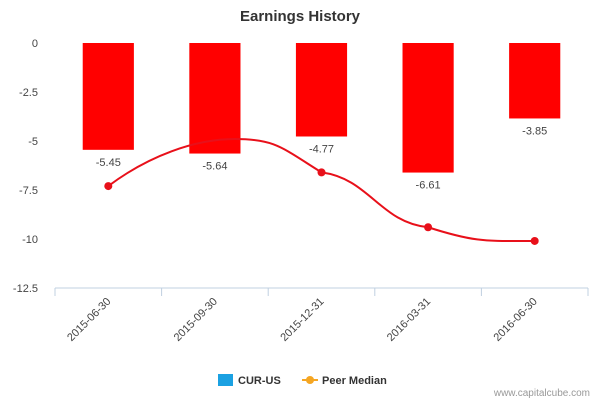 The image size is (600, 400). Describe the element at coordinates (354, 381) in the screenshot. I see `legend-label-peer-median: Peer Median` at that location.